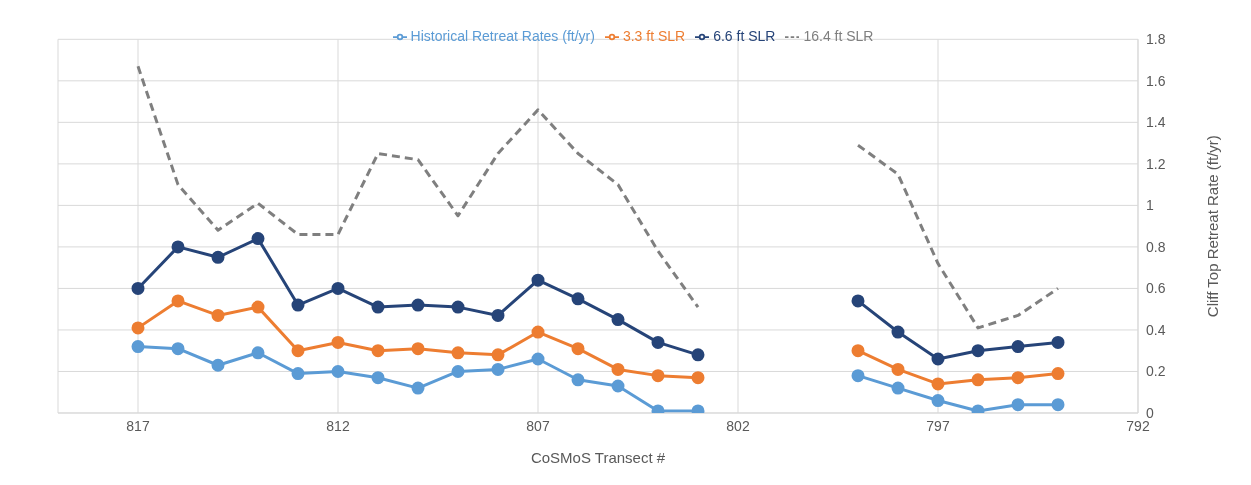  Describe the element at coordinates (598, 457) in the screenshot. I see `x-axis-title: CoSMoS Transect #` at that location.